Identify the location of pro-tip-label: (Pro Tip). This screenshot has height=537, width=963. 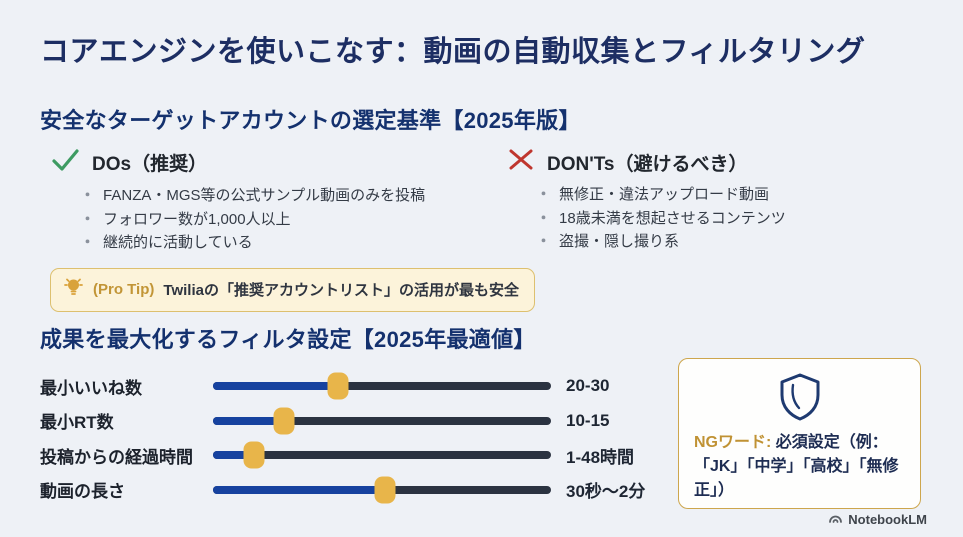
(124, 290).